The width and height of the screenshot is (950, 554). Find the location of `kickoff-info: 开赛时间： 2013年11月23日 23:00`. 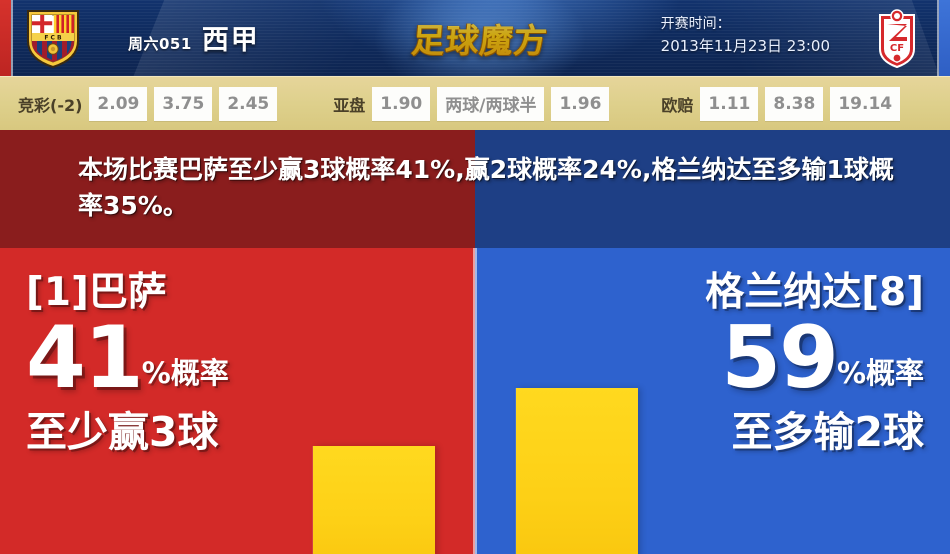

kickoff-info: 开赛时间： 2013年11月23日 23:00 is located at coordinates (745, 36).